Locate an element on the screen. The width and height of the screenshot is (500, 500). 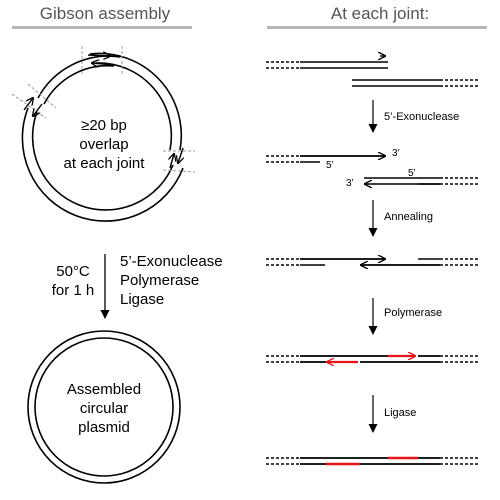
label-bottom-5prime: 5’ is located at coordinates (412, 173).